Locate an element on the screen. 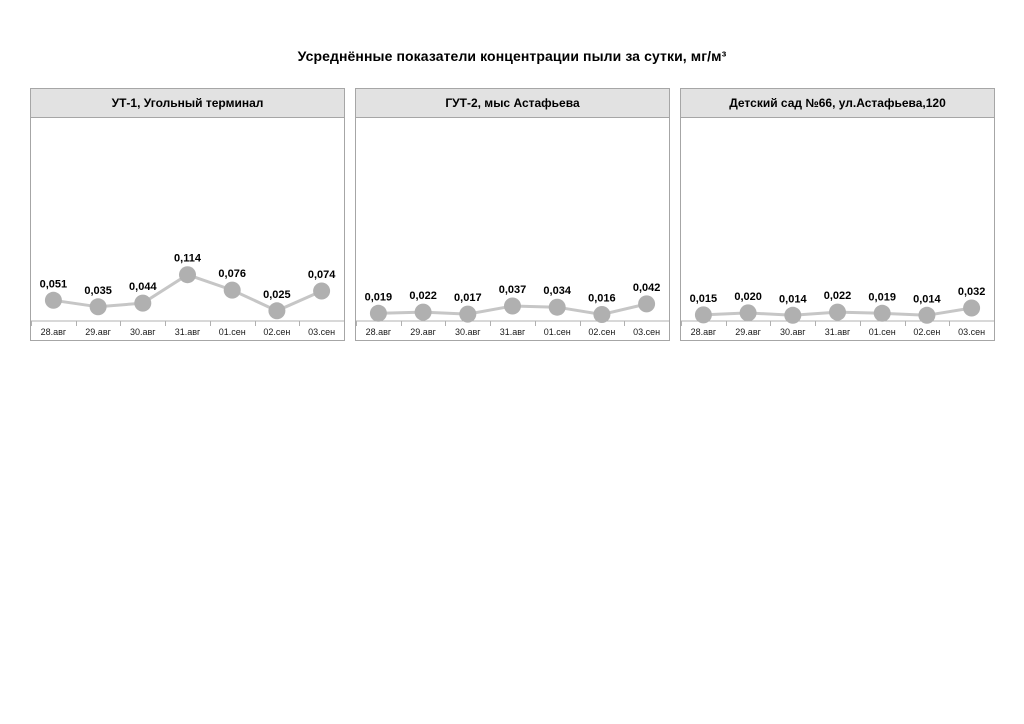 This screenshot has width=1024, height=724. data-point-label: 0,016 is located at coordinates (602, 299).